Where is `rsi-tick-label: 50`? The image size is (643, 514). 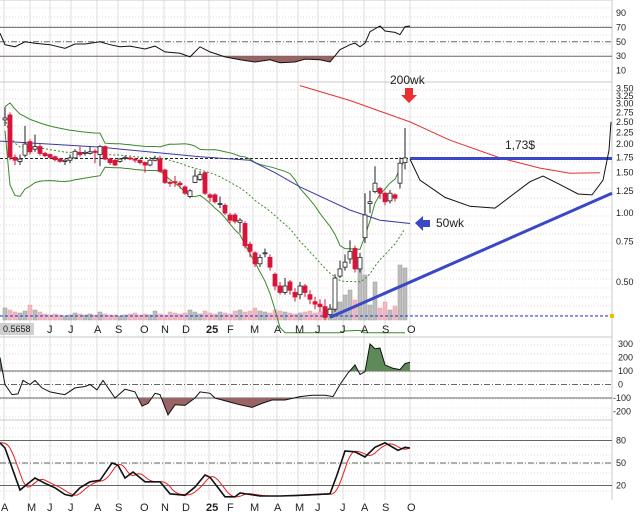
rsi-tick-label: 50 is located at coordinates (621, 42).